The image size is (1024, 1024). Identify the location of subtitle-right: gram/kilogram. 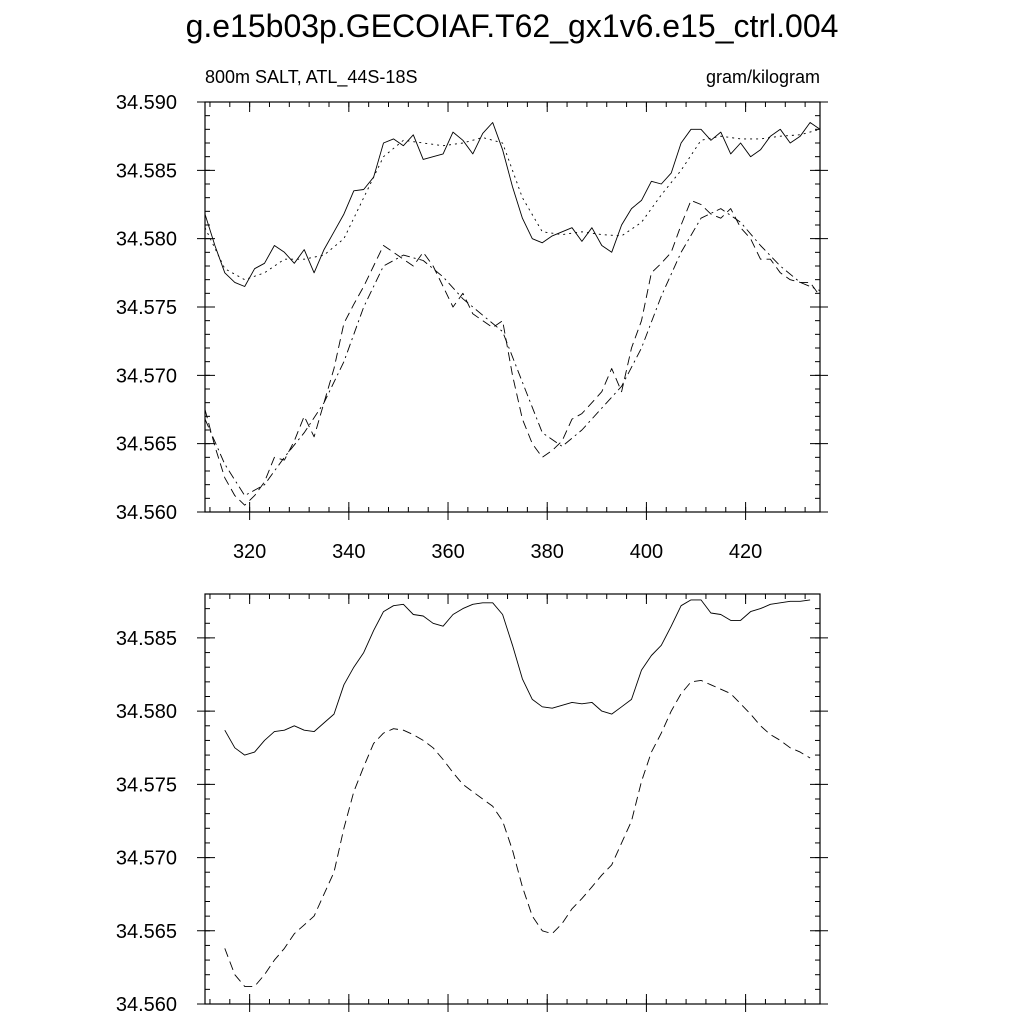
(763, 77).